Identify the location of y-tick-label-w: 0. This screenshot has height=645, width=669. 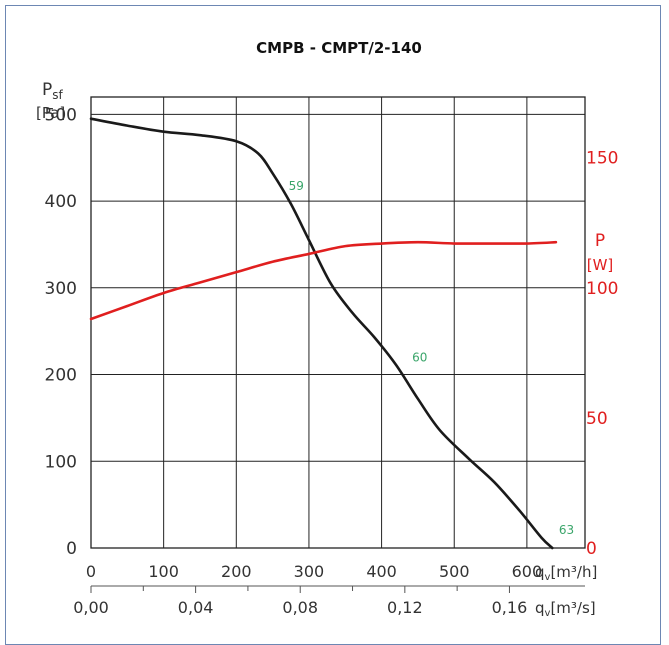
(591, 549).